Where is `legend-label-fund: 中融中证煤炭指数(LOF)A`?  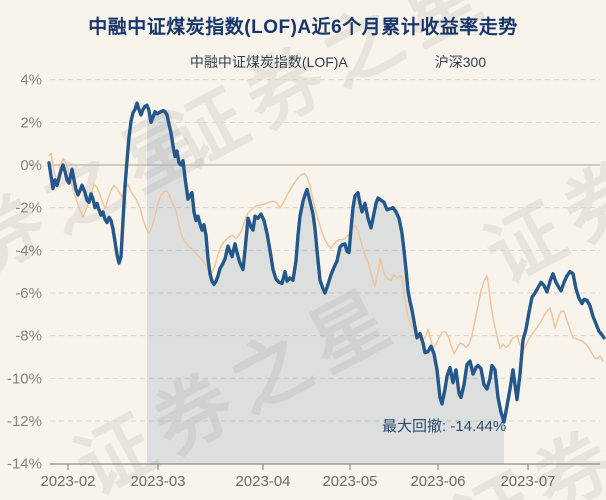 legend-label-fund: 中融中证煤炭指数(LOF)A is located at coordinates (268, 62).